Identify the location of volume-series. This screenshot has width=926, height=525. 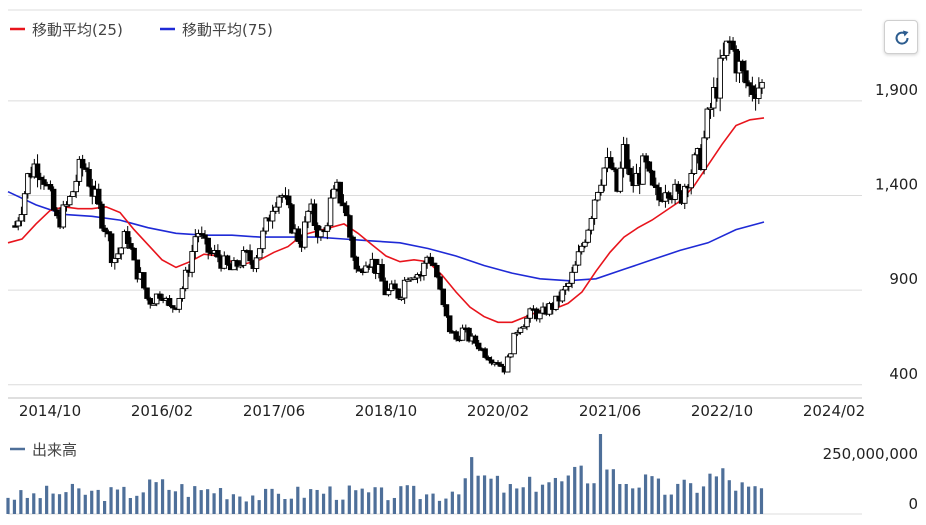
(434, 474).